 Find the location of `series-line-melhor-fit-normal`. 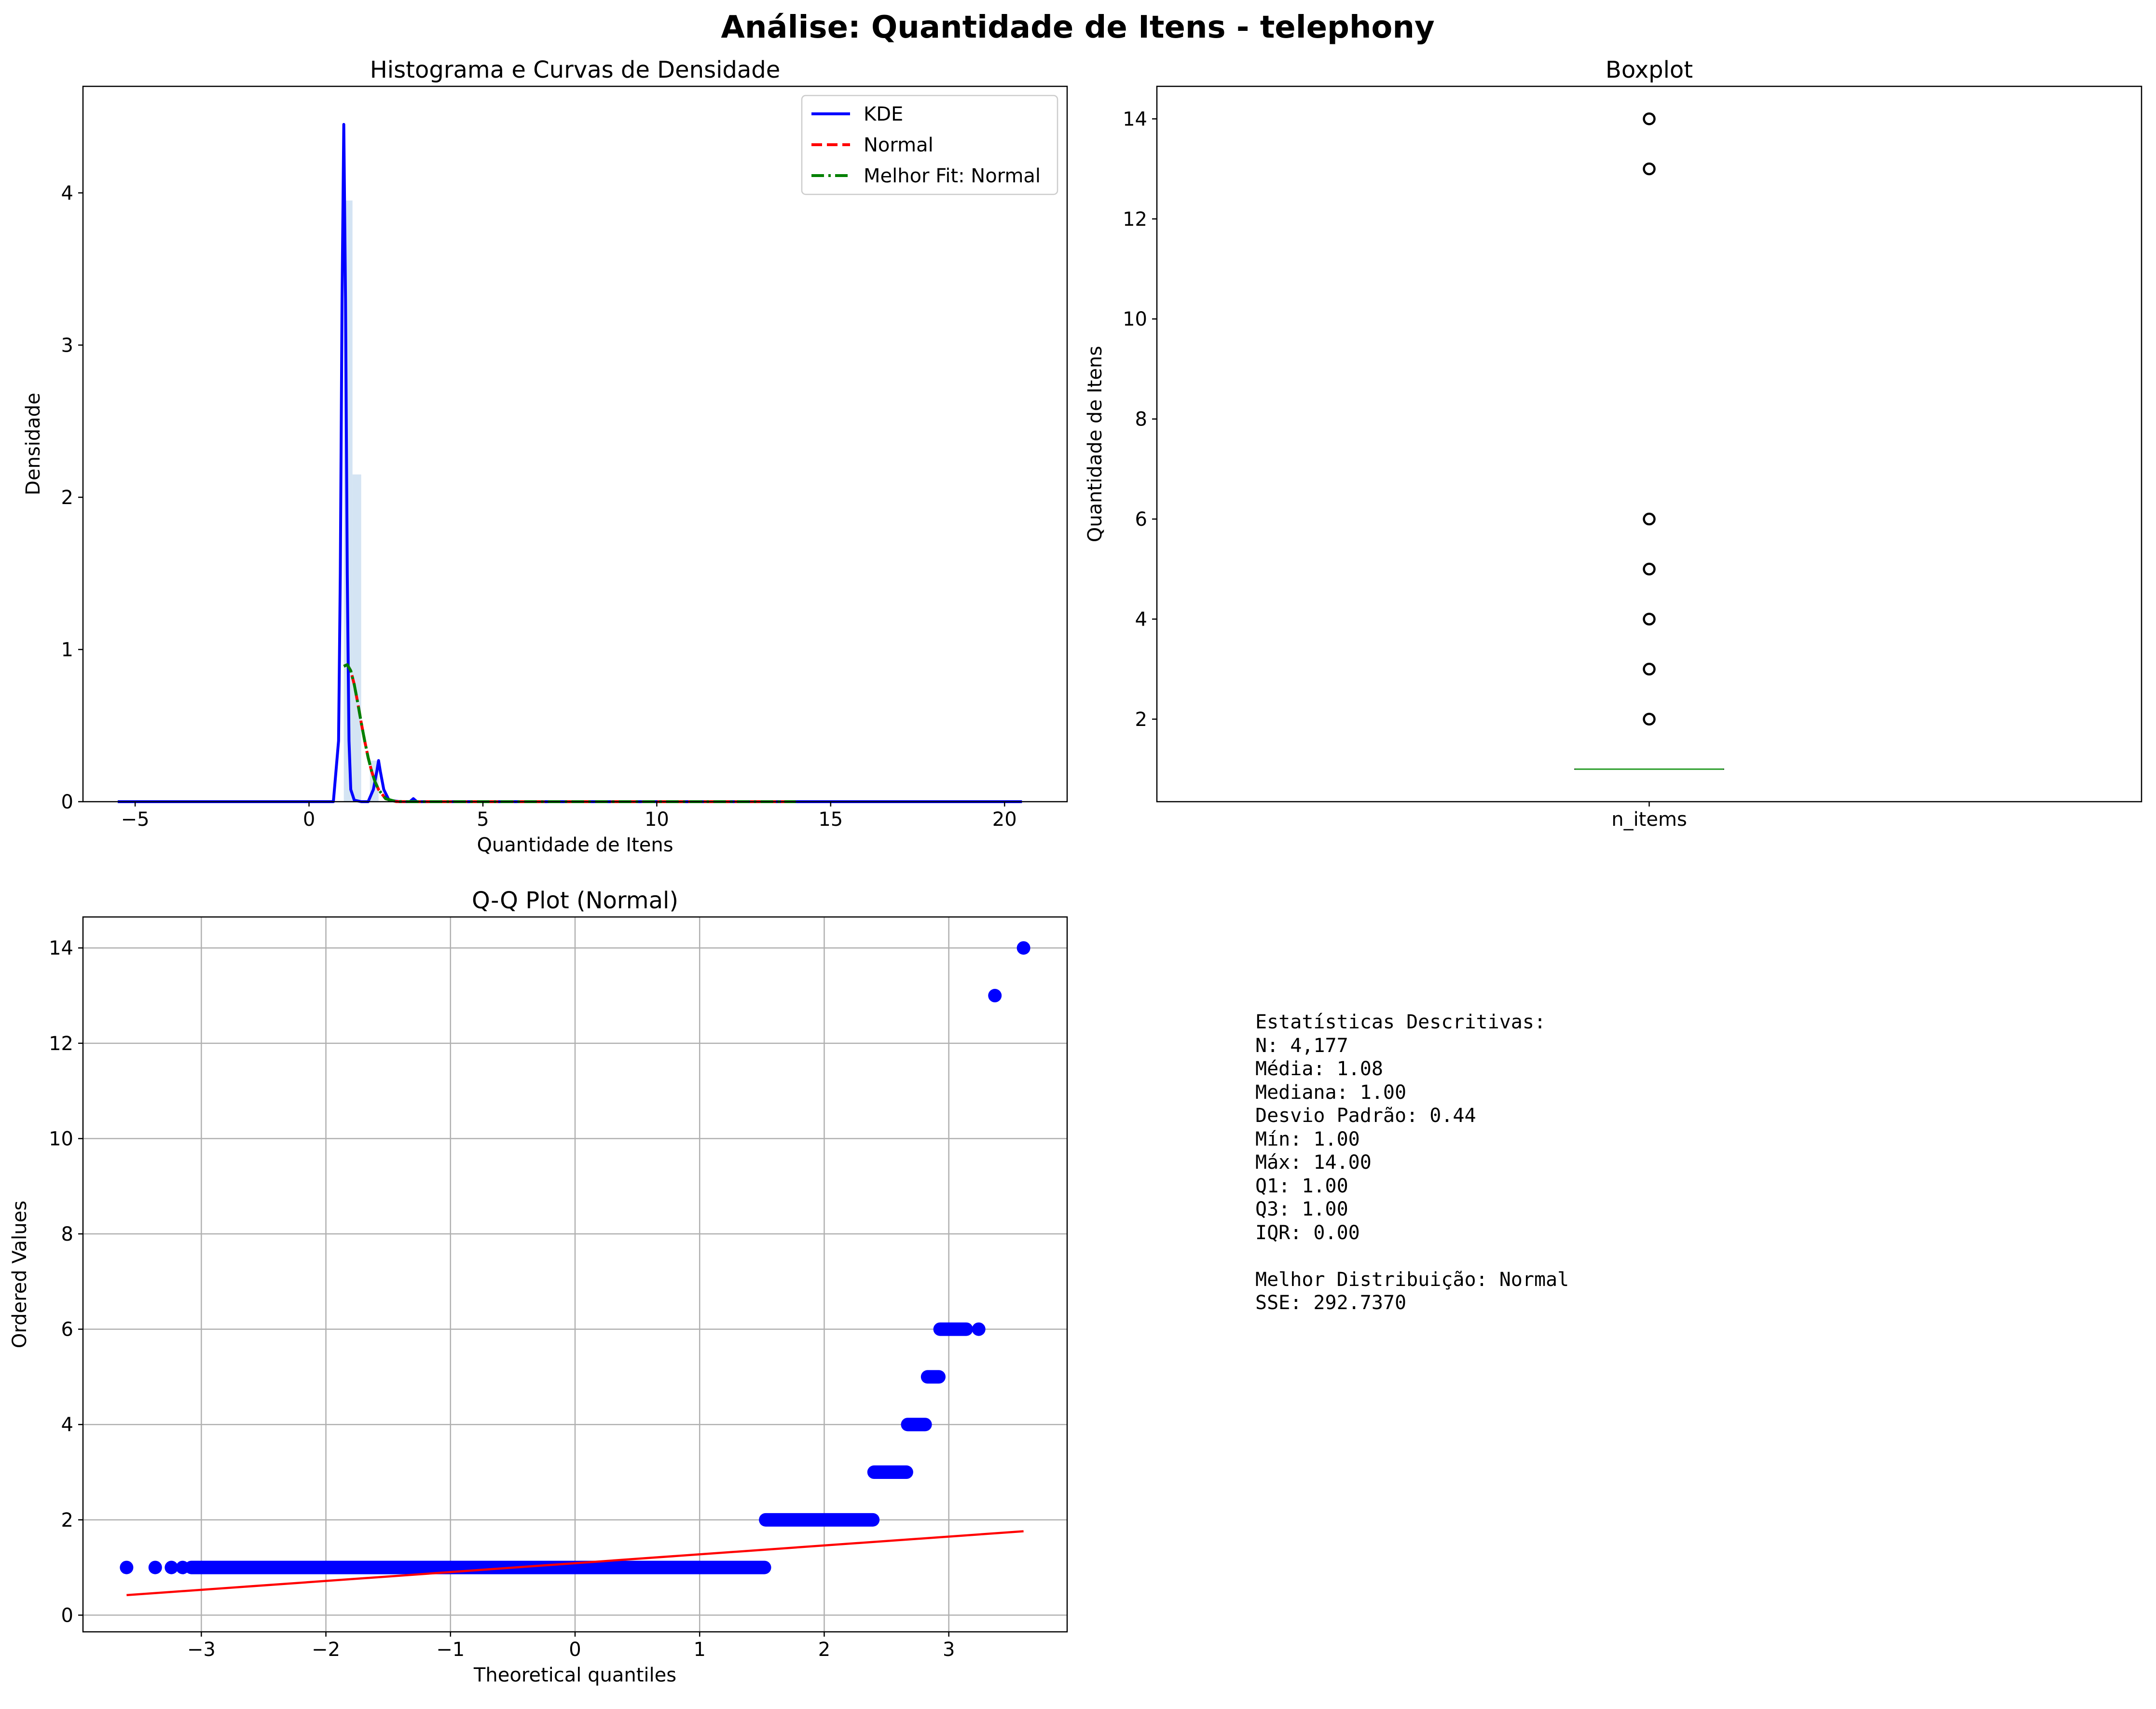

series-line-melhor-fit-normal is located at coordinates (569, 733).